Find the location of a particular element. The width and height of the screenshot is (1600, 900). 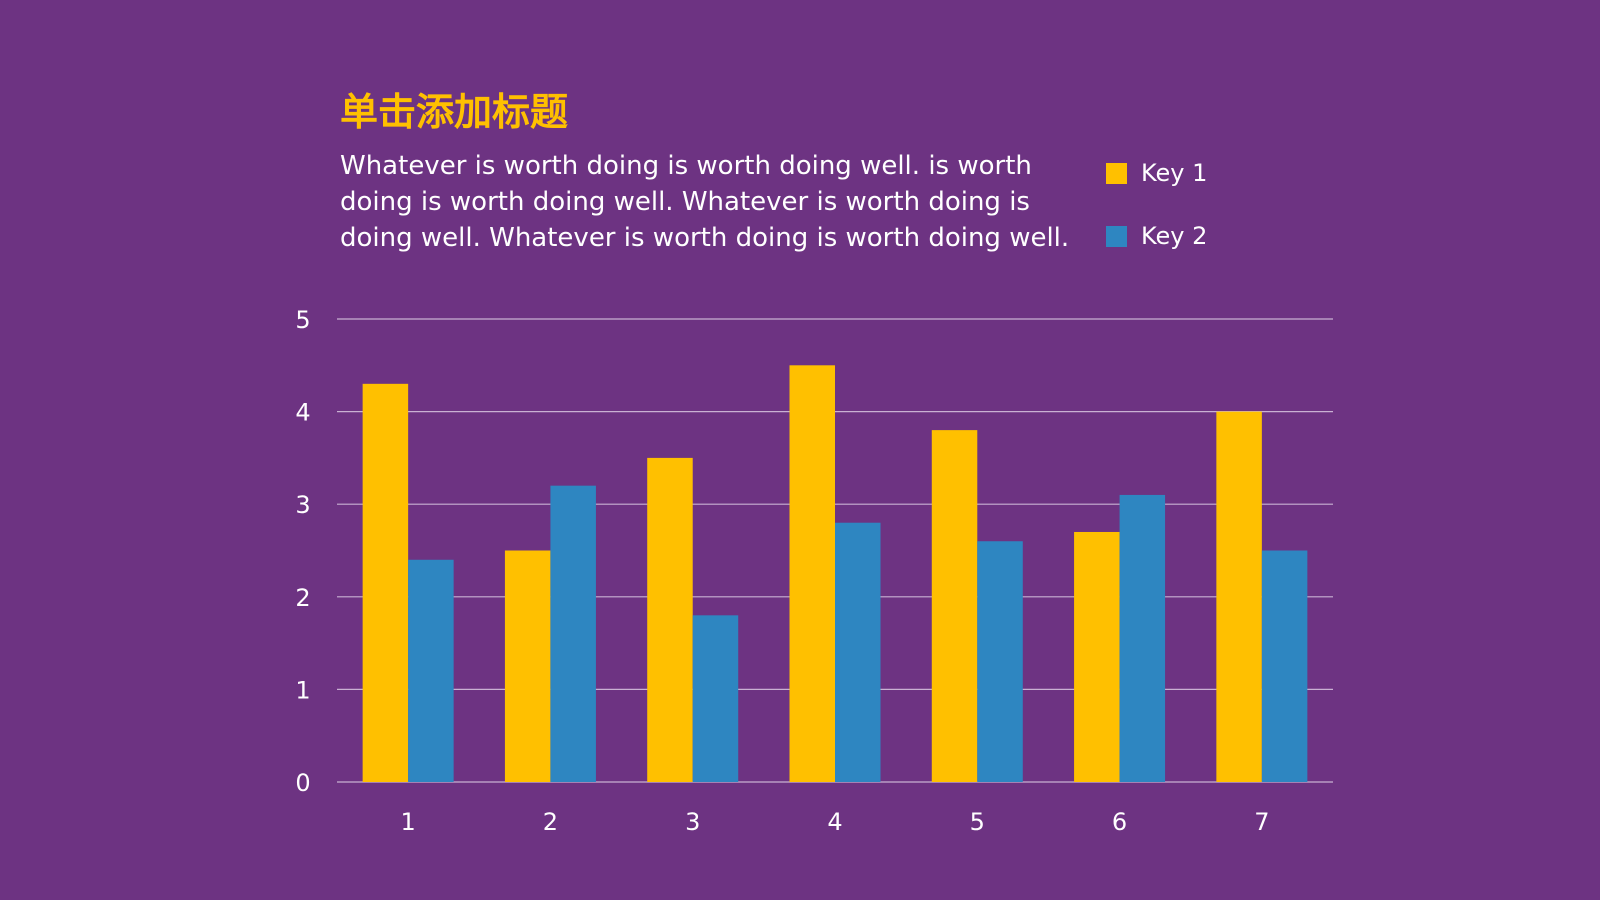

y-tick-label-5: 5 is located at coordinates (302, 320).